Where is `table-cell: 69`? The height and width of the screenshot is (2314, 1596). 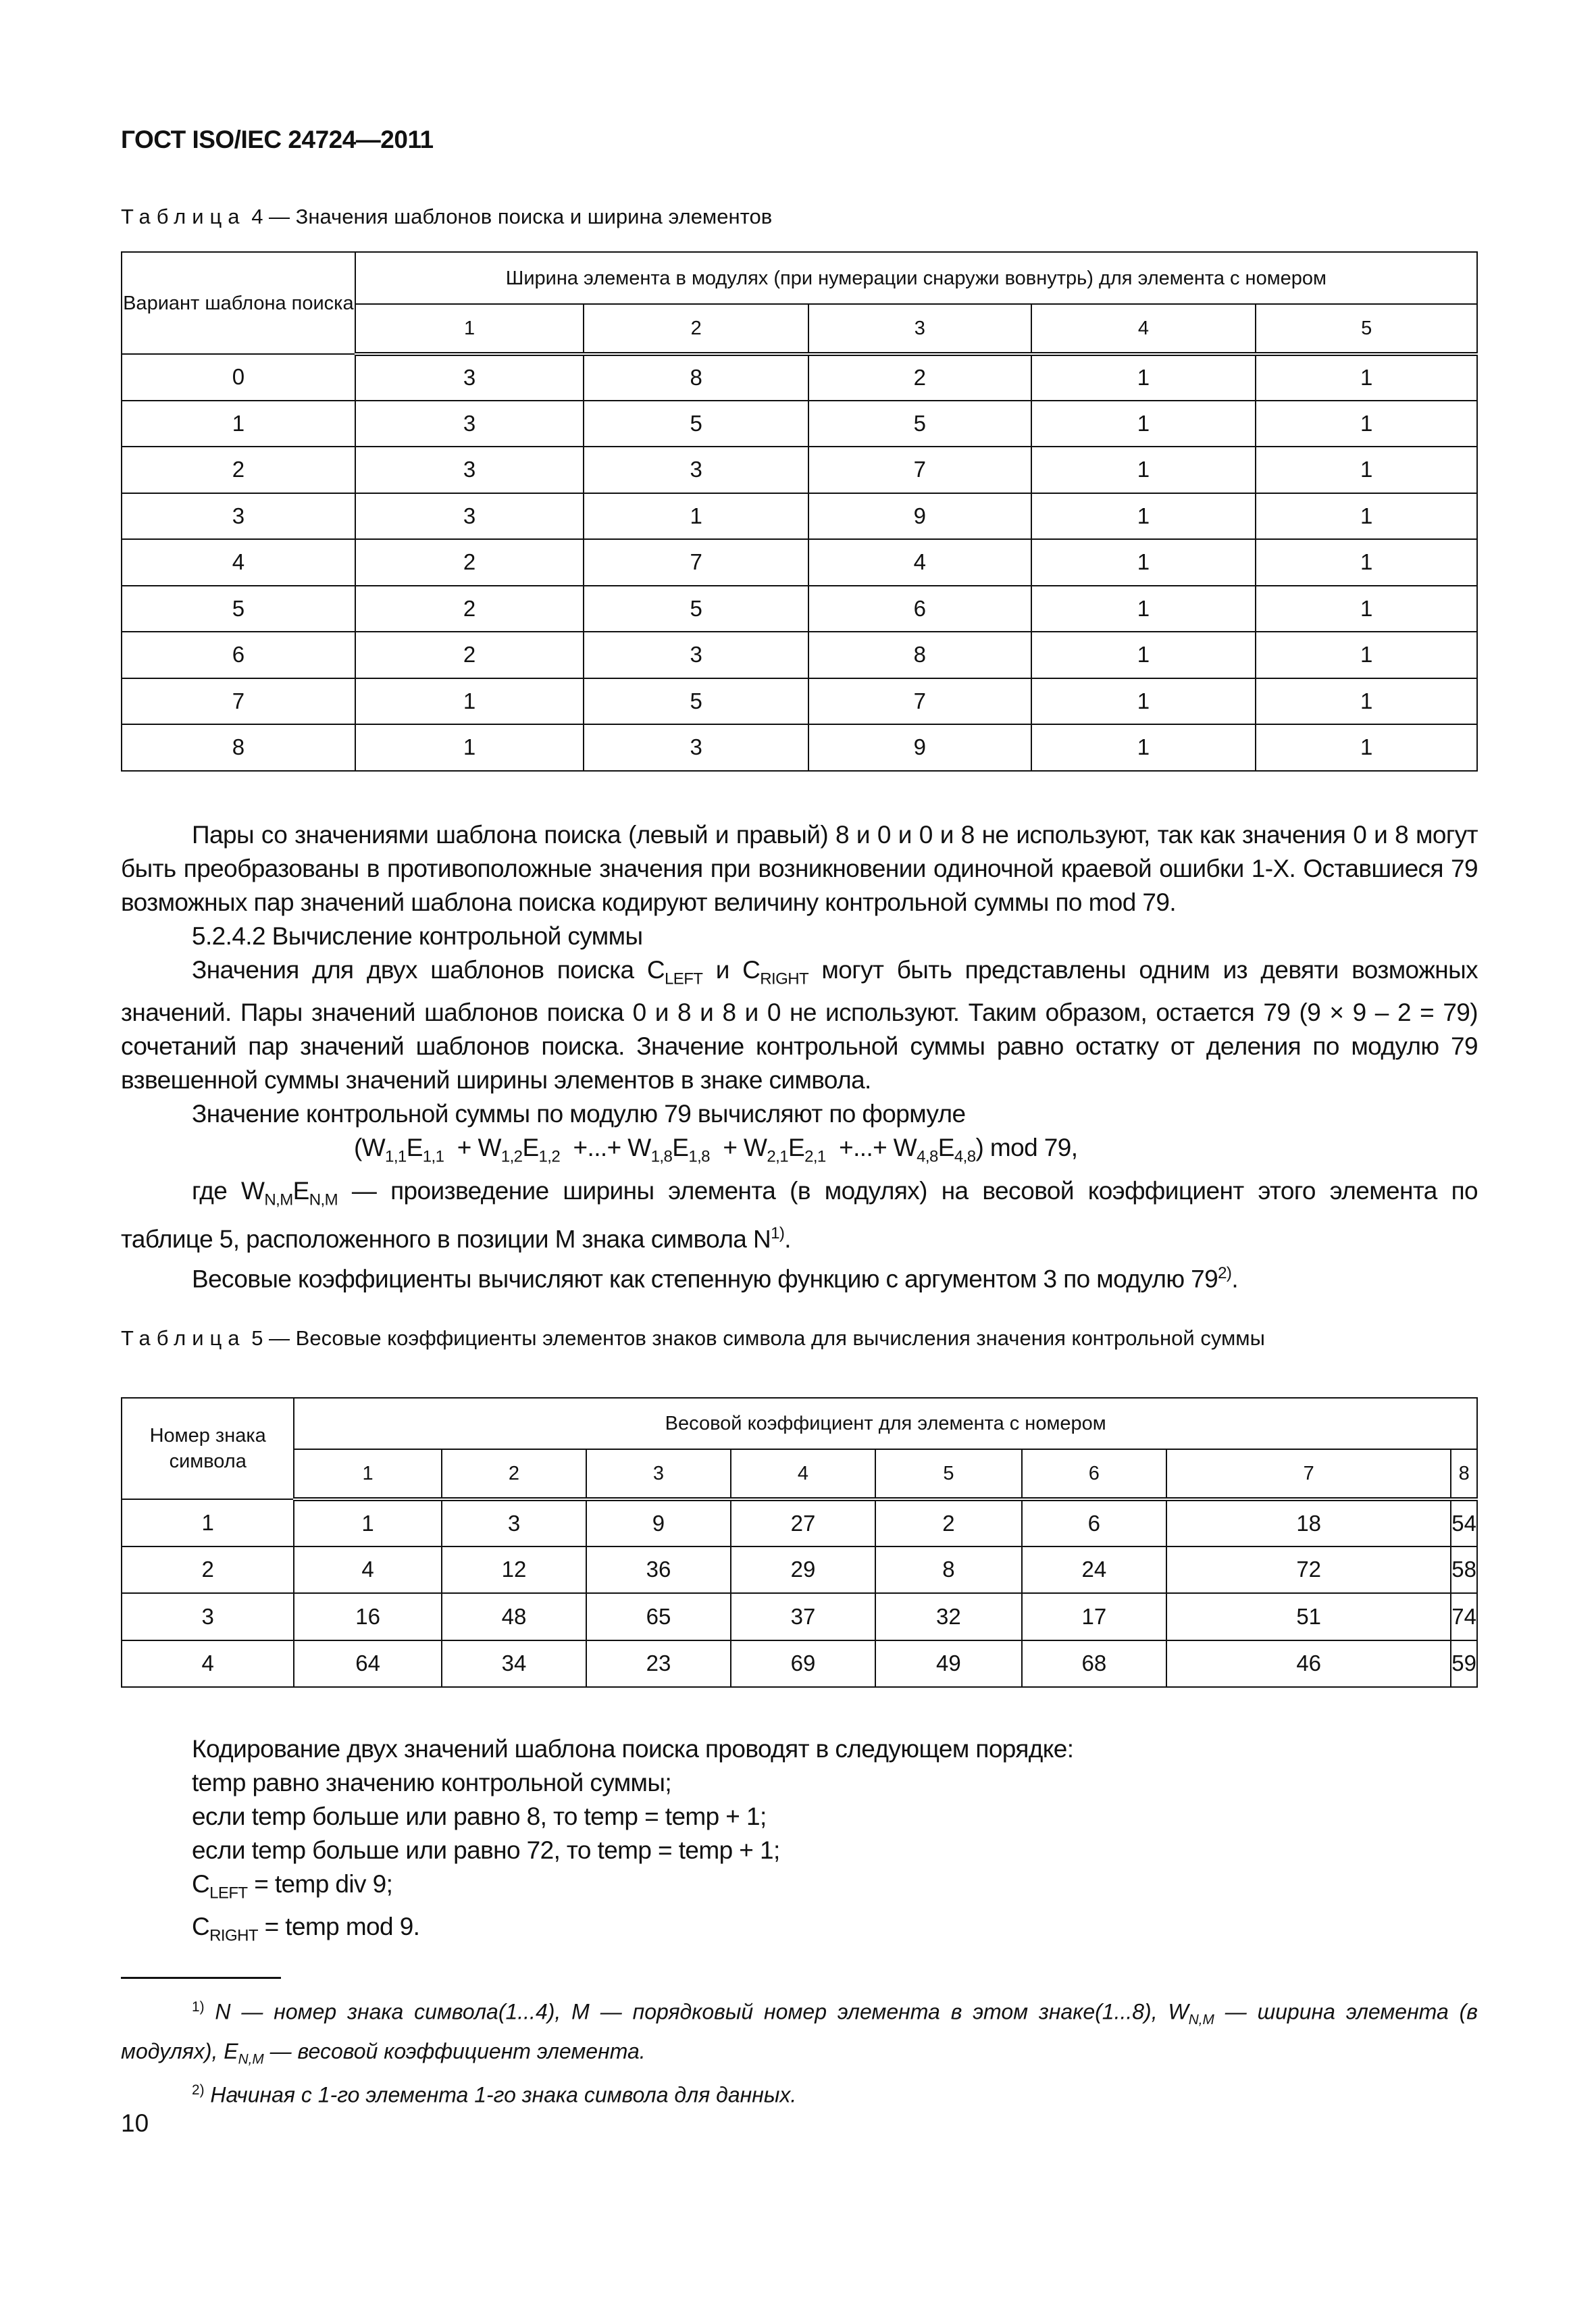 table-cell: 69 is located at coordinates (803, 1664).